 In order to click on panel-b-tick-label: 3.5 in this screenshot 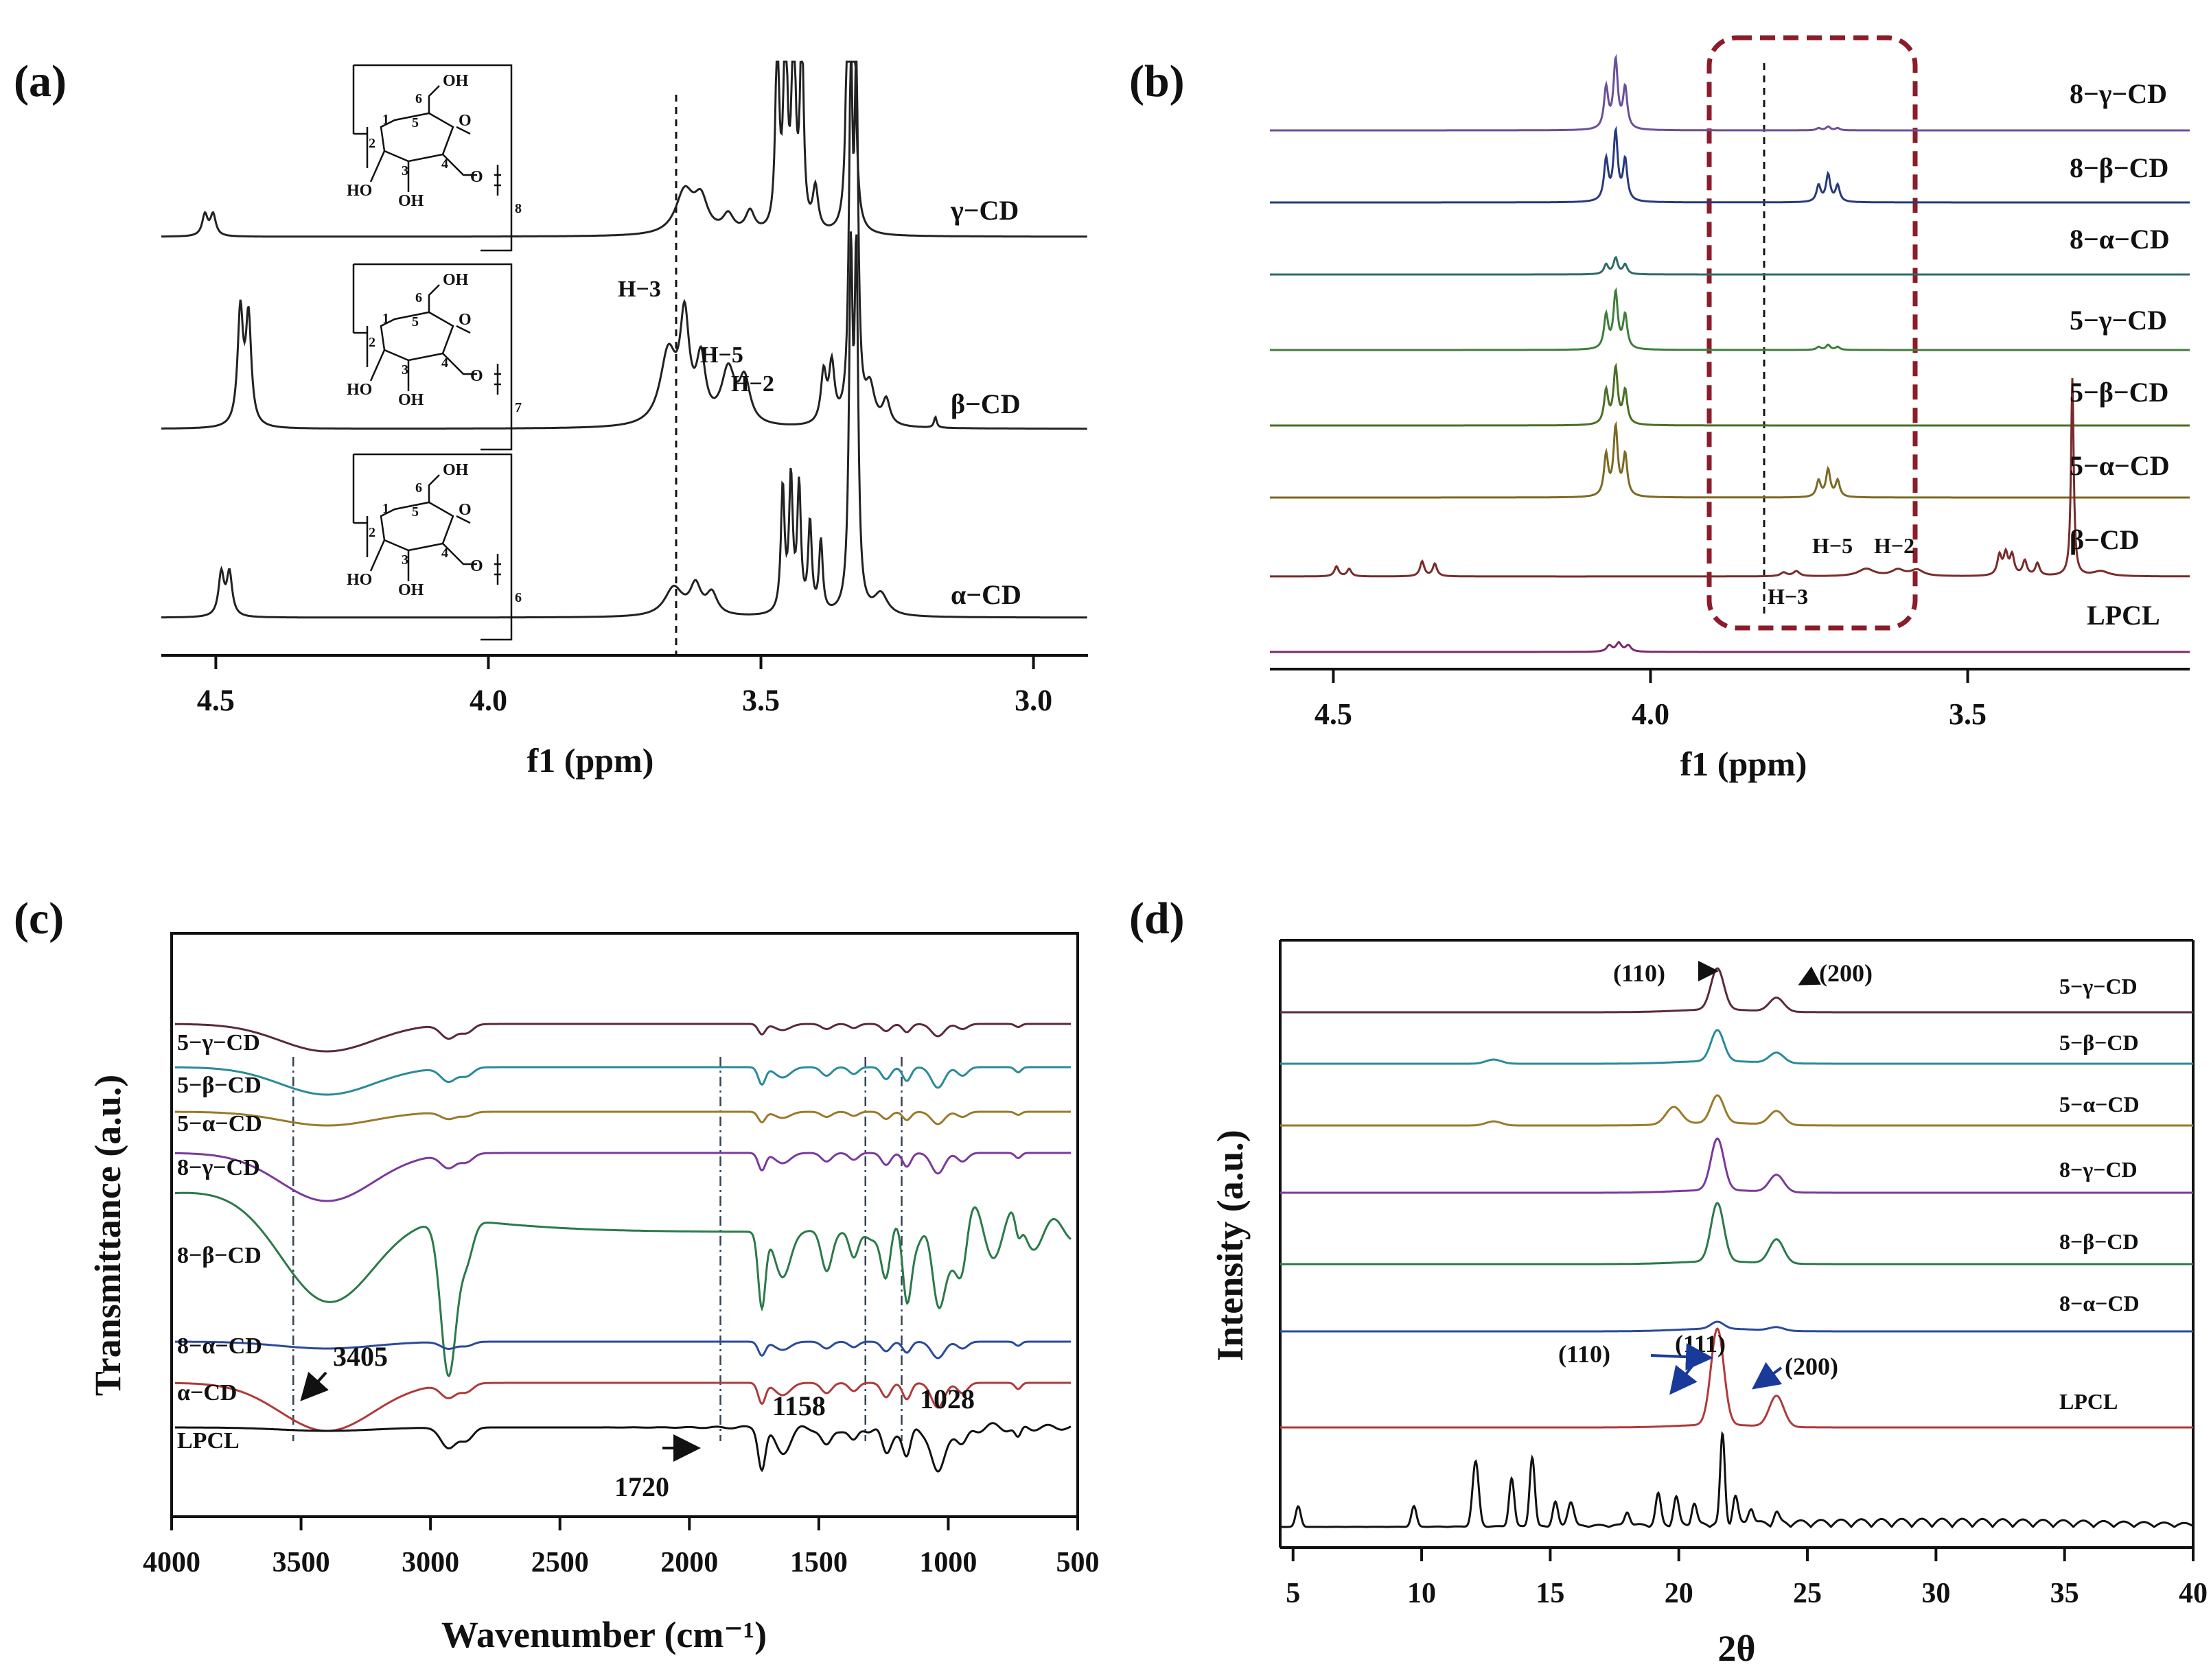, I will do `click(1968, 714)`.